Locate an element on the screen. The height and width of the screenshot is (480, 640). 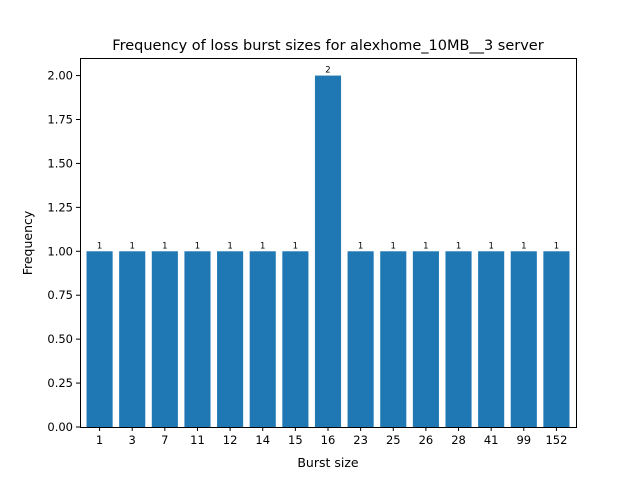
data-label-7: 1 is located at coordinates (164, 246).